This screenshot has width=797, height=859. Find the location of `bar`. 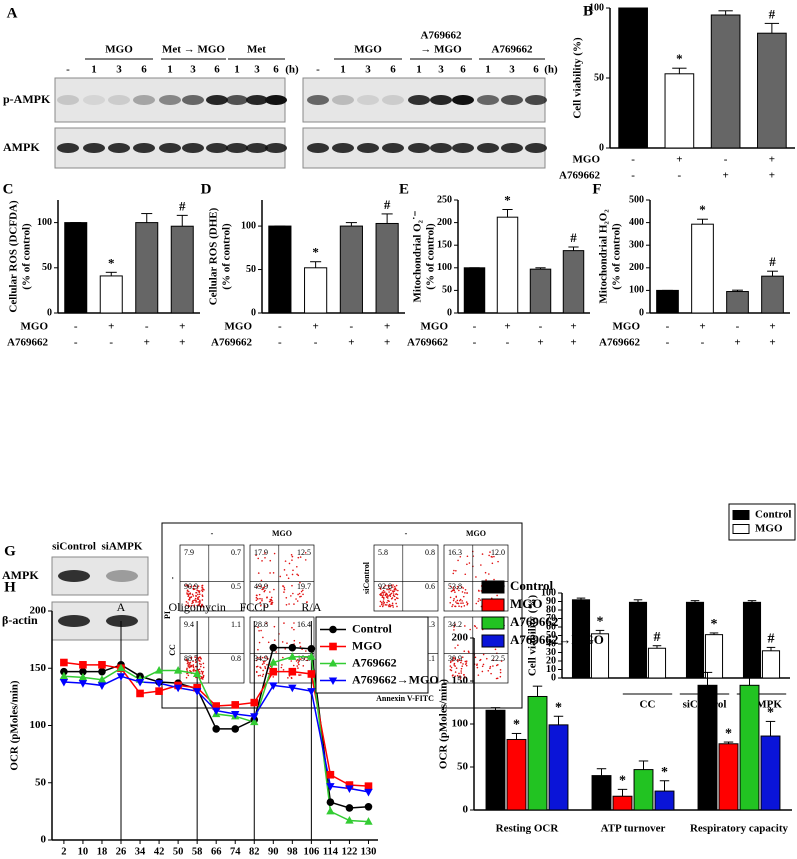

bar is located at coordinates (387, 268).